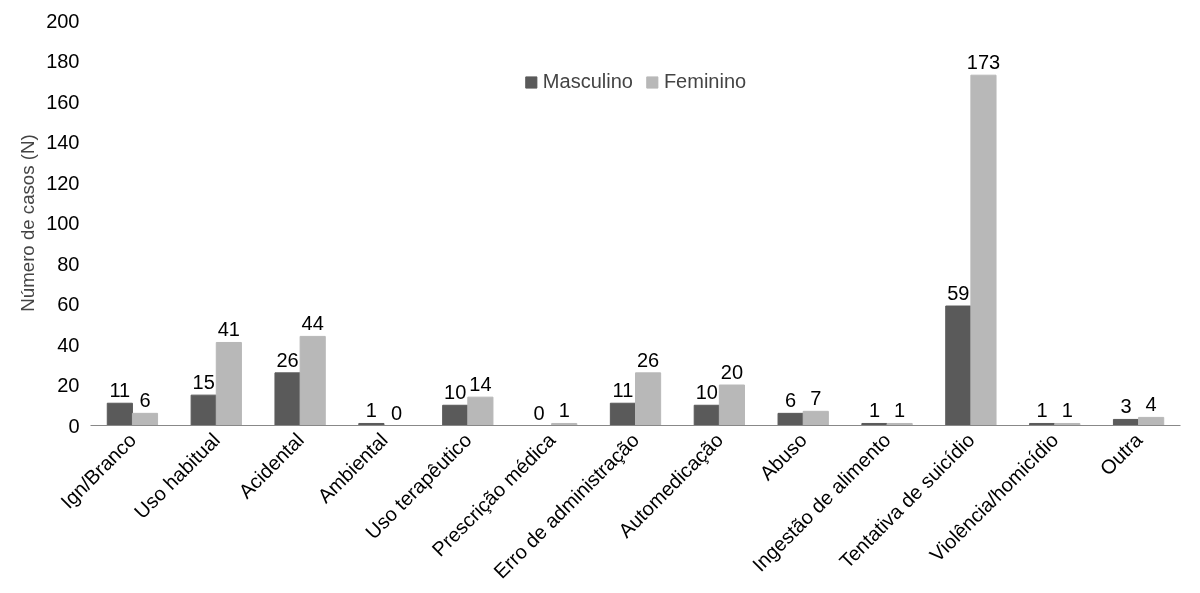 The width and height of the screenshot is (1200, 593). Describe the element at coordinates (1151, 404) in the screenshot. I see `data-label: 4` at that location.